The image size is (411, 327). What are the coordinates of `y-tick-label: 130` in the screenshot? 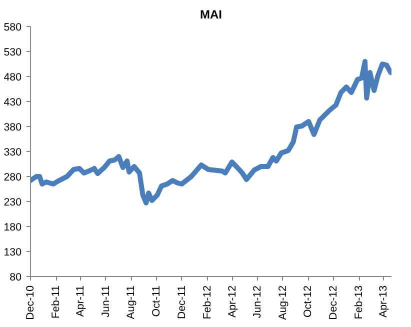 It's located at (13, 252).